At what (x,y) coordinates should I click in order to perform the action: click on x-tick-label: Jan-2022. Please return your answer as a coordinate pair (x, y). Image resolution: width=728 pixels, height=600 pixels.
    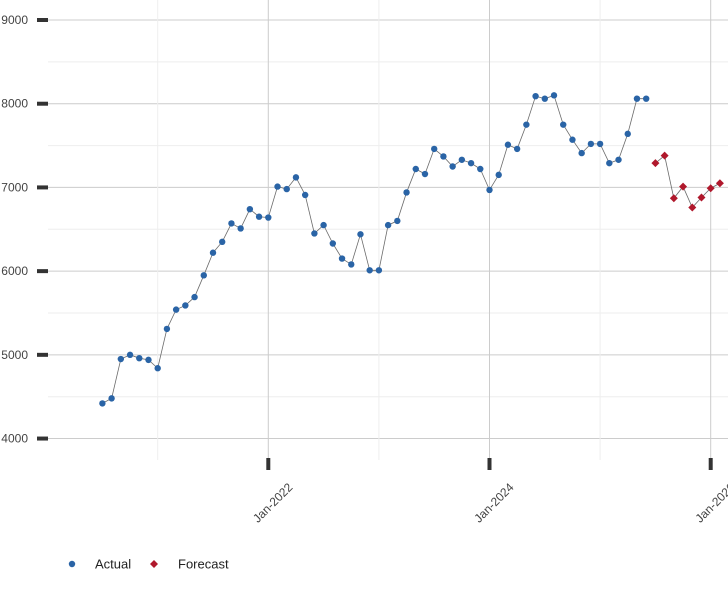
    Looking at the image, I should click on (273, 503).